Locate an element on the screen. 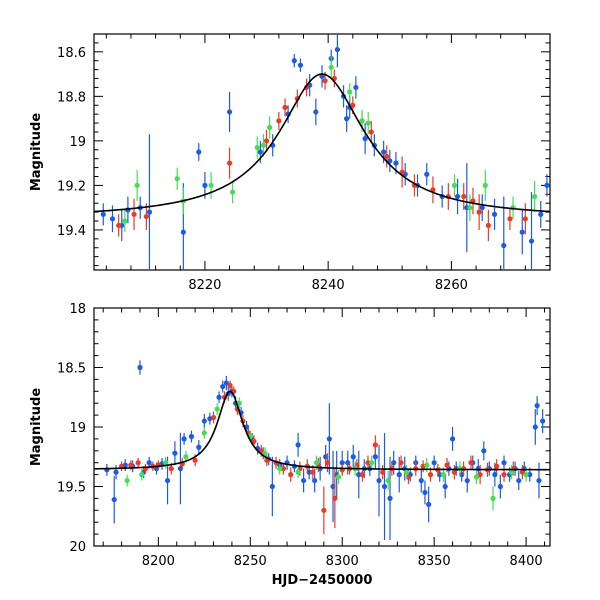 The image size is (600, 600). y-tick-label: 19.2 is located at coordinates (71, 186).